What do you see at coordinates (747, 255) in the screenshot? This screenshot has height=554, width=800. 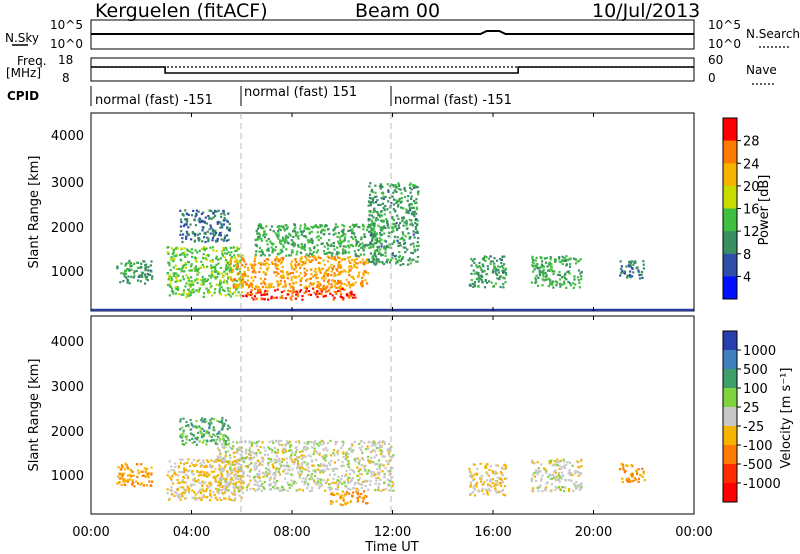 I see `colorbar-tick-label: 8` at bounding box center [747, 255].